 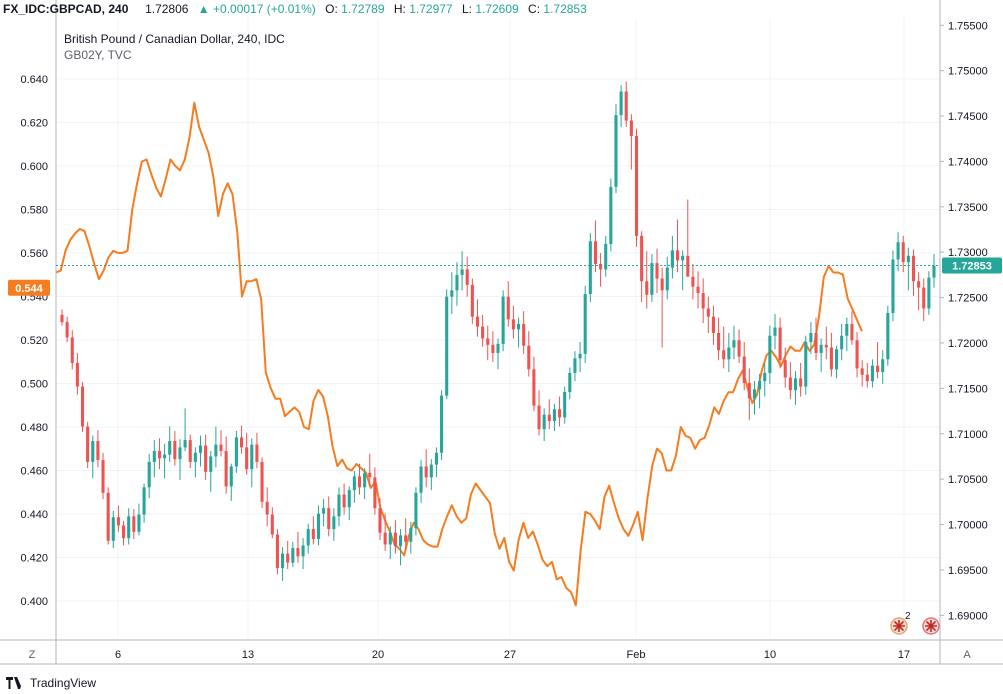 I want to click on zoom-button: Z, so click(x=32, y=655).